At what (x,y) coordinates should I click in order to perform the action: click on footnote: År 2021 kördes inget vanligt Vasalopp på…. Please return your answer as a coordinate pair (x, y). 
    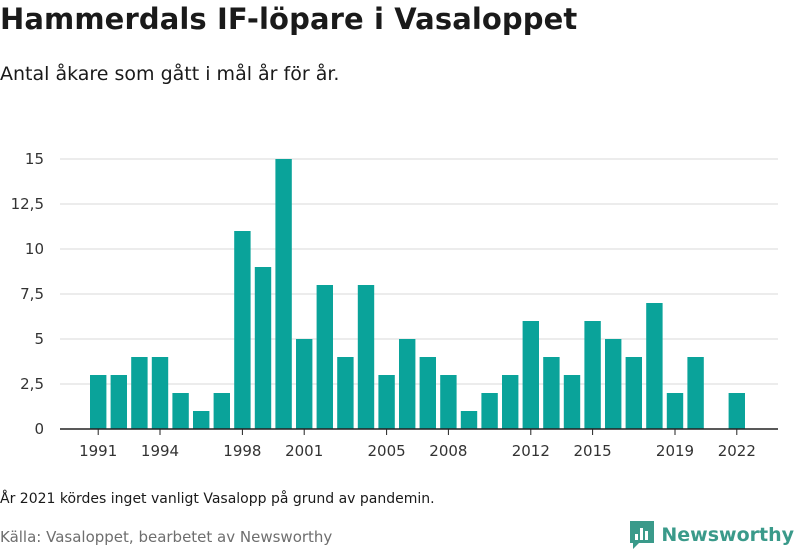
    Looking at the image, I should click on (217, 499).